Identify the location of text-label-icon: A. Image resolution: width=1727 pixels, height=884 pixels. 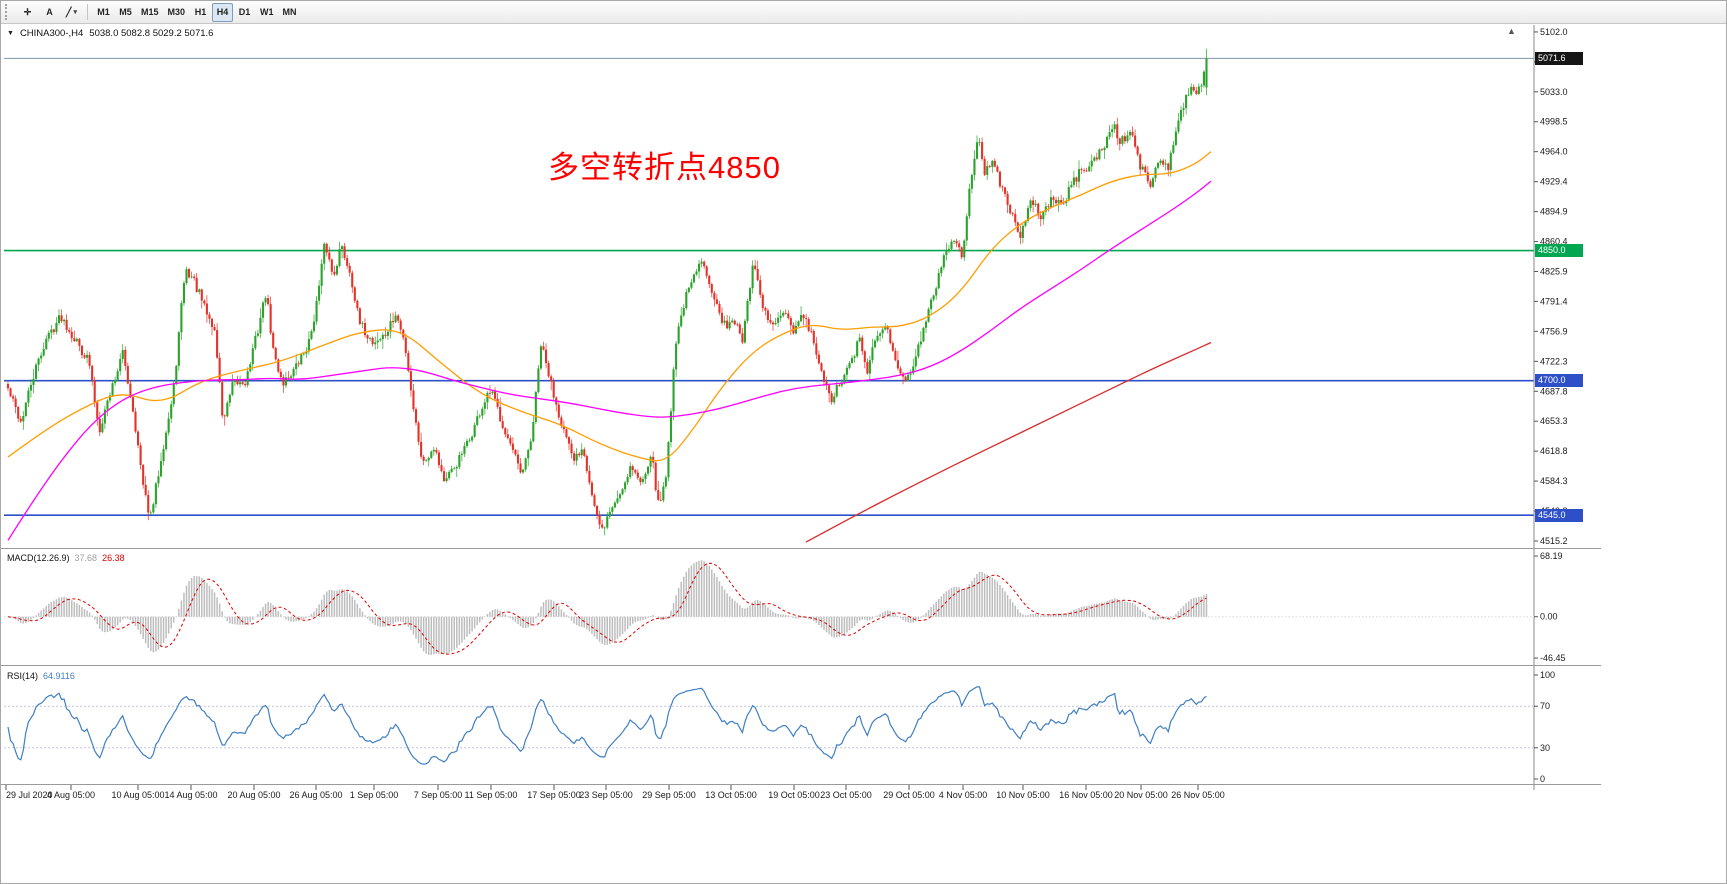
(49, 12).